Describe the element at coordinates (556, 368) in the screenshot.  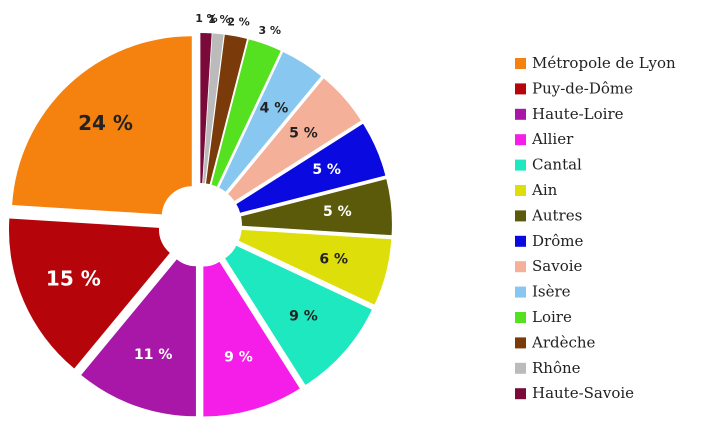
I see `legend-label: Rhône` at that location.